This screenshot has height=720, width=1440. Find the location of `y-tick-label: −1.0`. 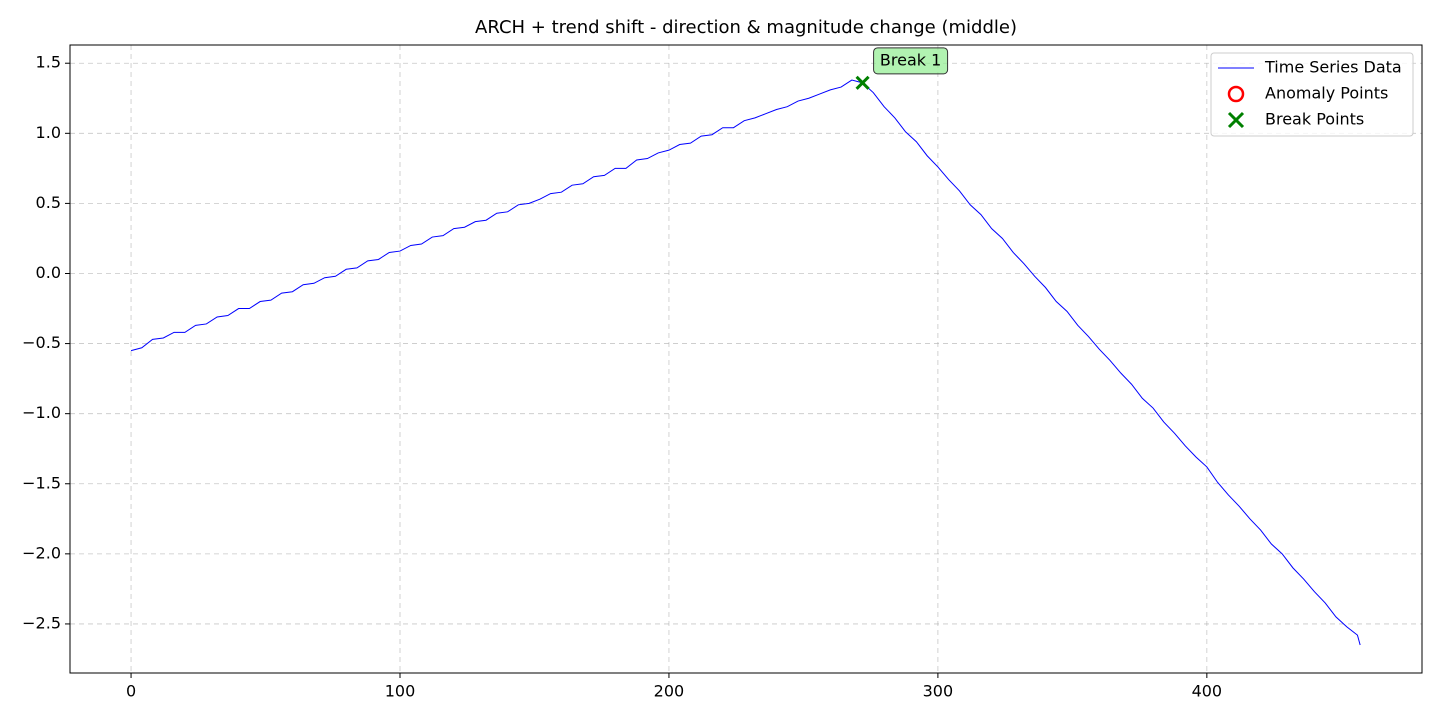

y-tick-label: −1.0 is located at coordinates (41, 412).